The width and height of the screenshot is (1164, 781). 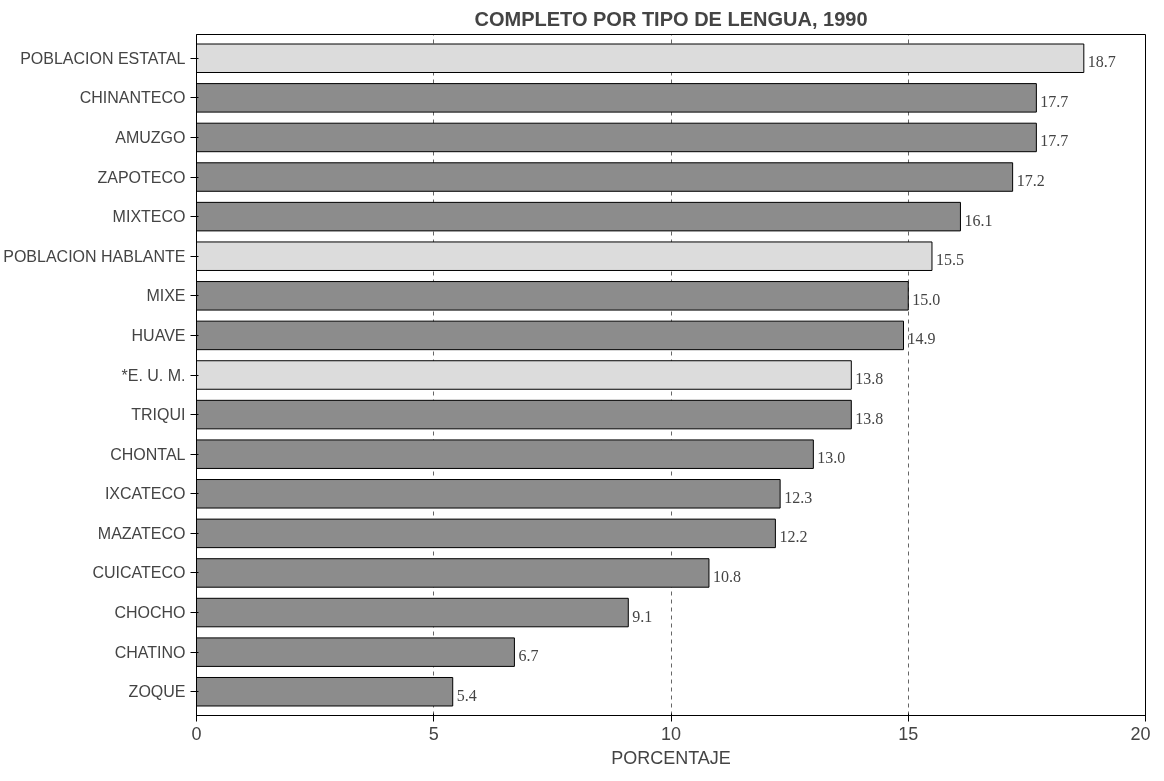 I want to click on y-tick-label: *E. U. M., so click(x=153, y=375).